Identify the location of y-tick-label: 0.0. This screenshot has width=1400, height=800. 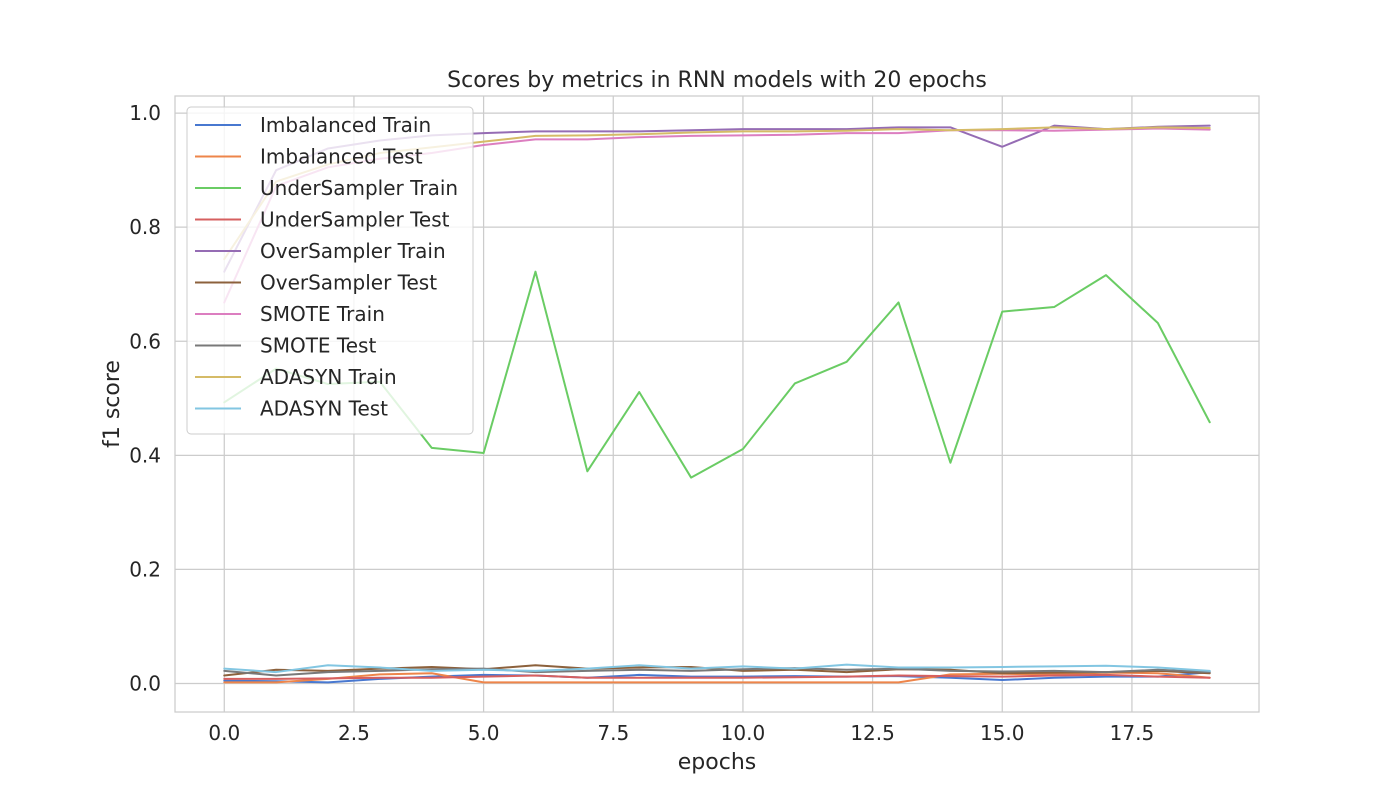
(145, 683).